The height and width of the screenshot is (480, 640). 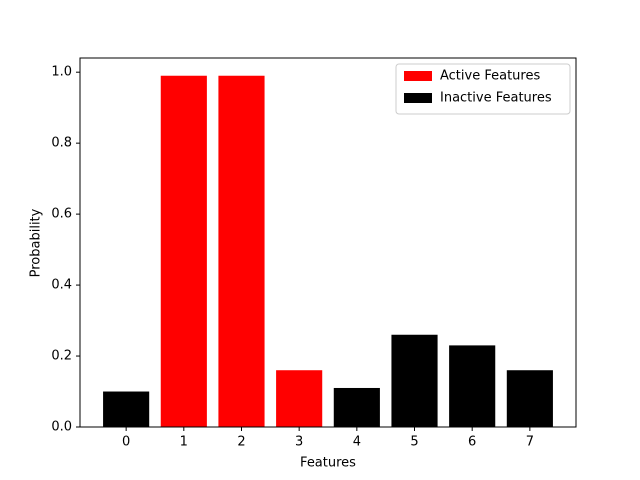 What do you see at coordinates (299, 442) in the screenshot?
I see `x-tick-label: 3` at bounding box center [299, 442].